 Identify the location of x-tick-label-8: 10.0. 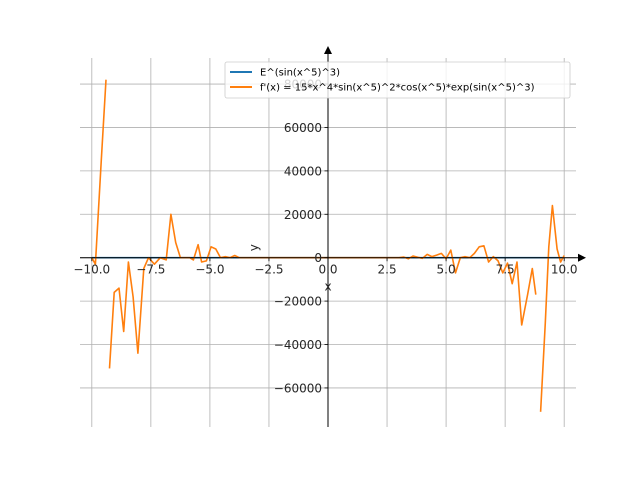
(564, 270).